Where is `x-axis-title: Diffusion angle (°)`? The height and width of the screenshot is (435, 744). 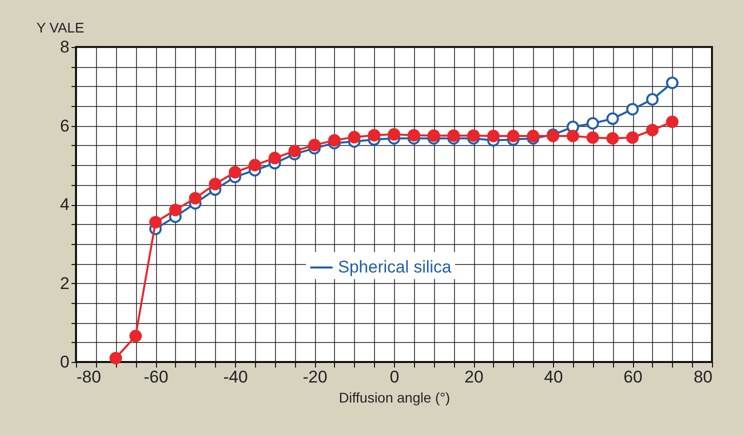 x-axis-title: Diffusion angle (°) is located at coordinates (394, 398).